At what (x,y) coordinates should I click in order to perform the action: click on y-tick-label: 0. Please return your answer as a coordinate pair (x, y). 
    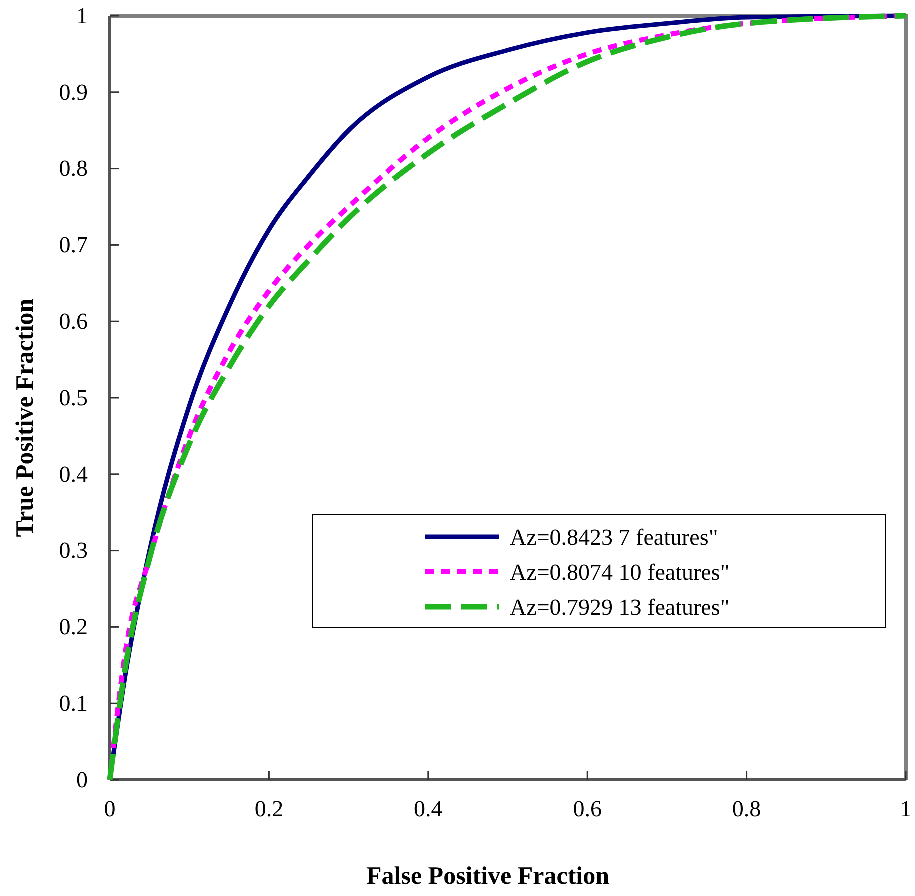
    Looking at the image, I should click on (82, 779).